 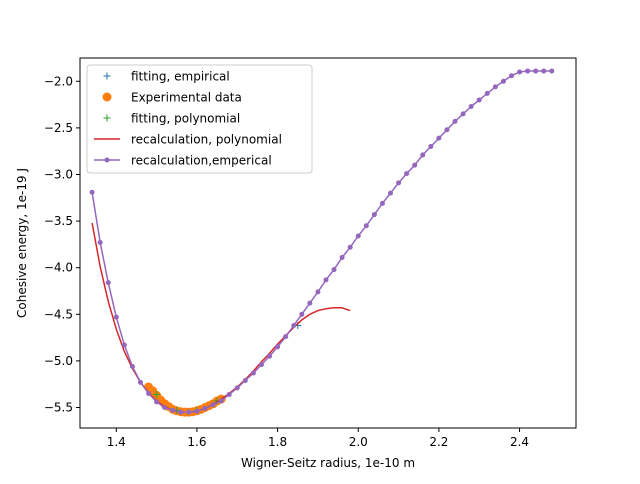 I want to click on x-axis-label: Wigner-Seitz radius, 1e-10 m, so click(x=328, y=463).